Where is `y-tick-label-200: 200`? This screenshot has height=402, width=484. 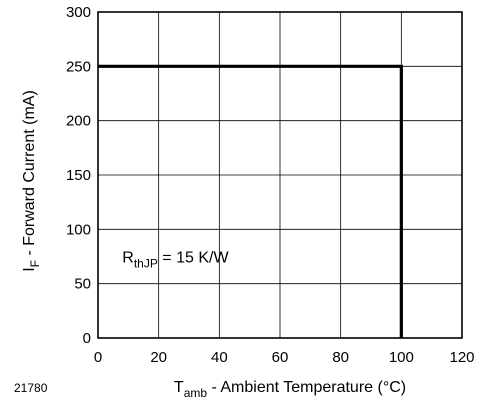
y-tick-label-200: 200 is located at coordinates (78, 121).